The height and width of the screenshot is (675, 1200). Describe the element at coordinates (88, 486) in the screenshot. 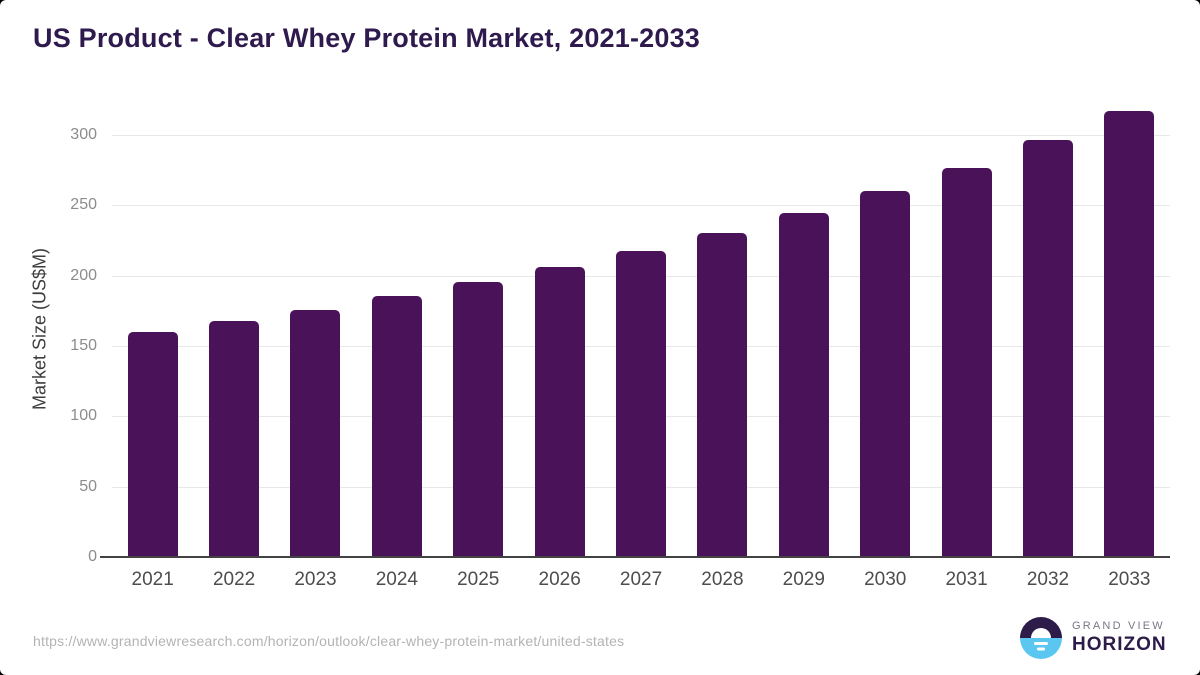

I see `y-tick-label-50: 50` at that location.